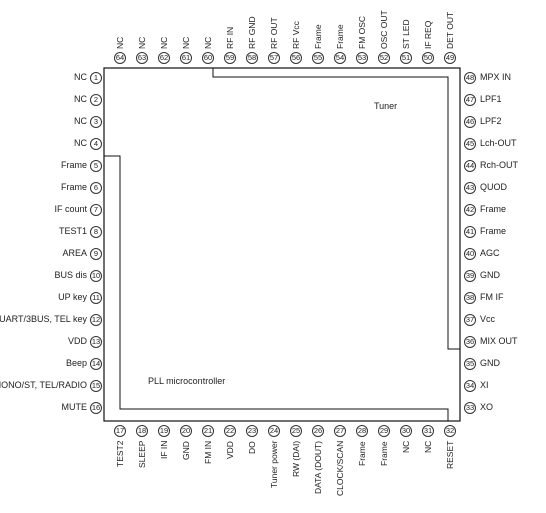 The width and height of the screenshot is (546, 513). Describe the element at coordinates (186, 450) in the screenshot. I see `pin-label-20: GND` at that location.